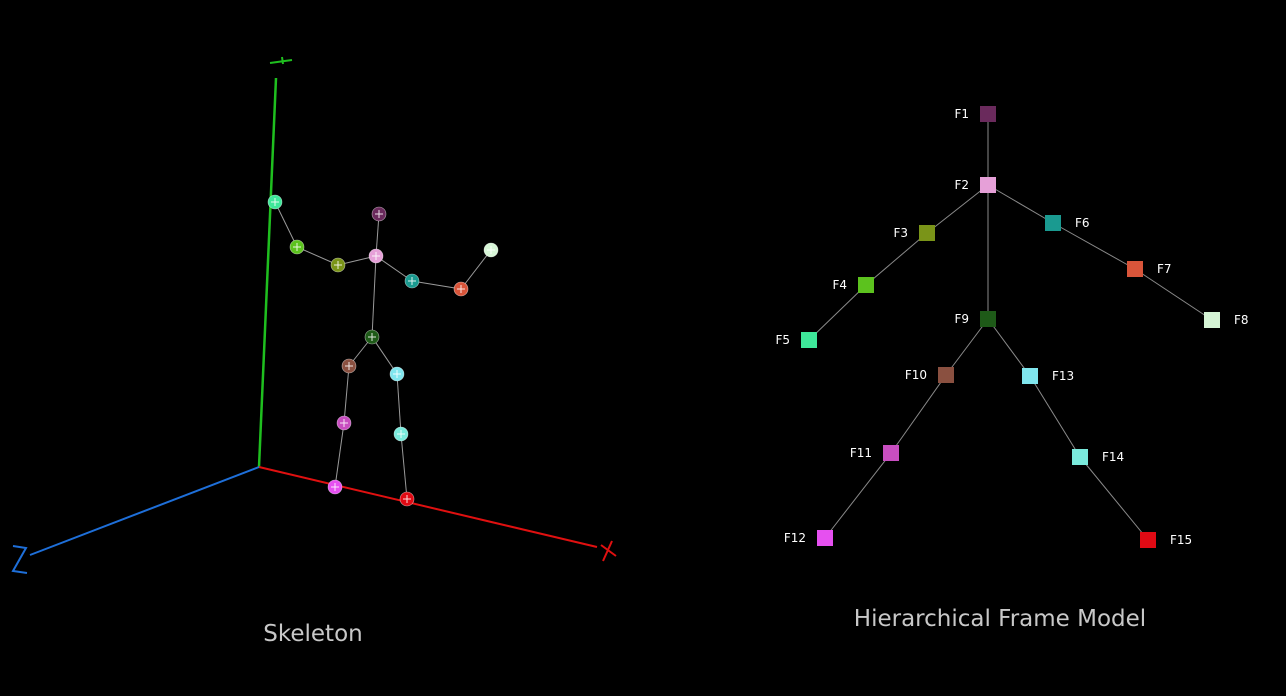  Describe the element at coordinates (808, 538) in the screenshot. I see `model-node-f12: F12` at that location.